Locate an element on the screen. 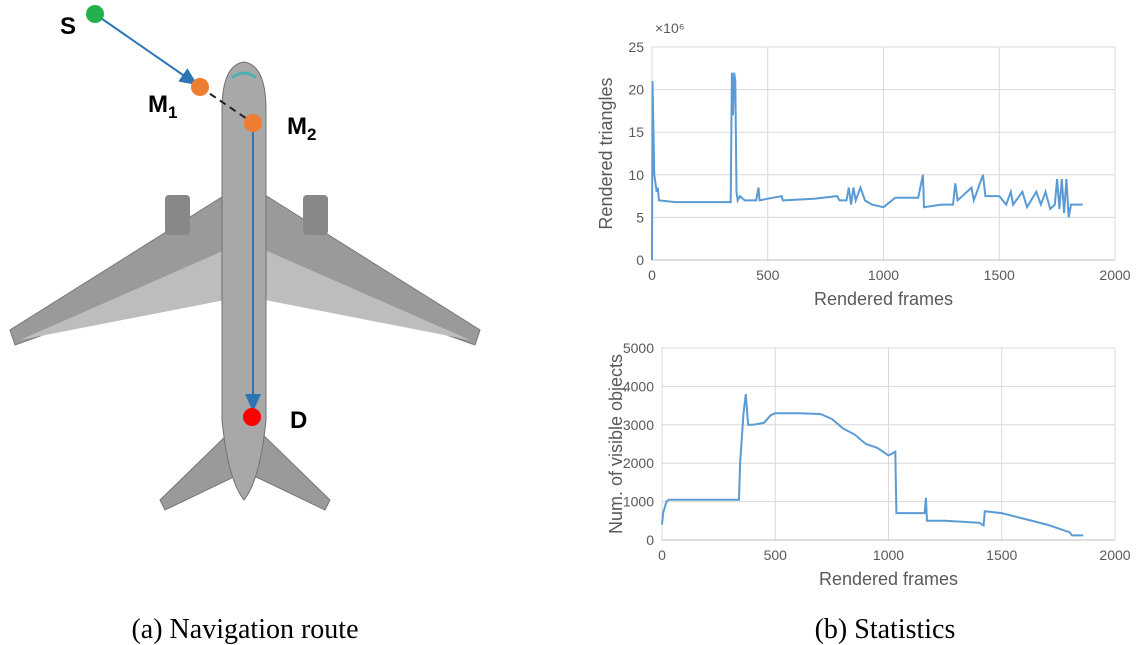 This screenshot has height=645, width=1138. node-start is located at coordinates (95, 14).